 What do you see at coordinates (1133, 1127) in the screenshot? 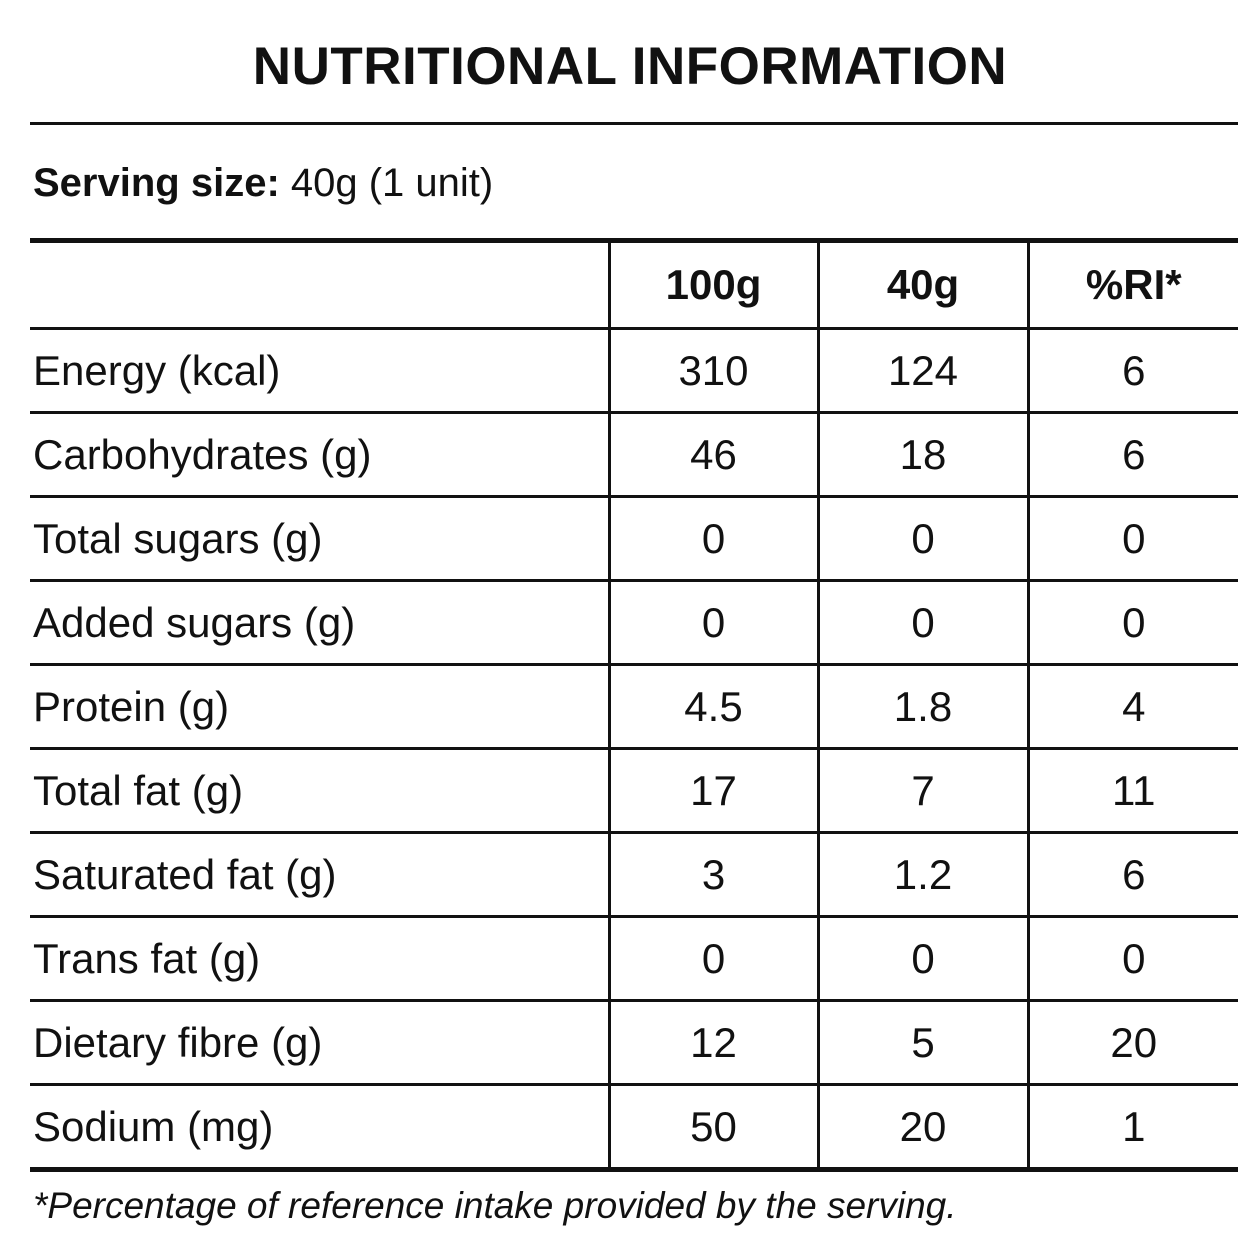
I see `cell-ri: 1` at bounding box center [1133, 1127].